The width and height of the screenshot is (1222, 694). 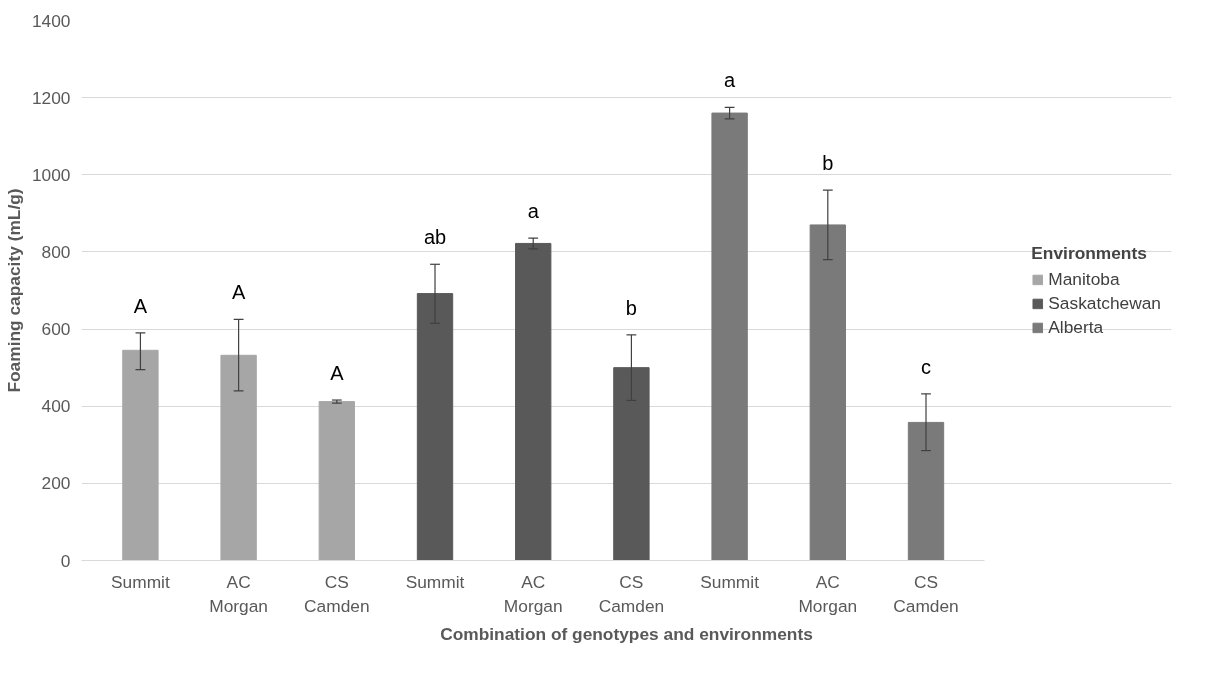 I want to click on legend-label: Saskatchewan, so click(x=1104, y=303).